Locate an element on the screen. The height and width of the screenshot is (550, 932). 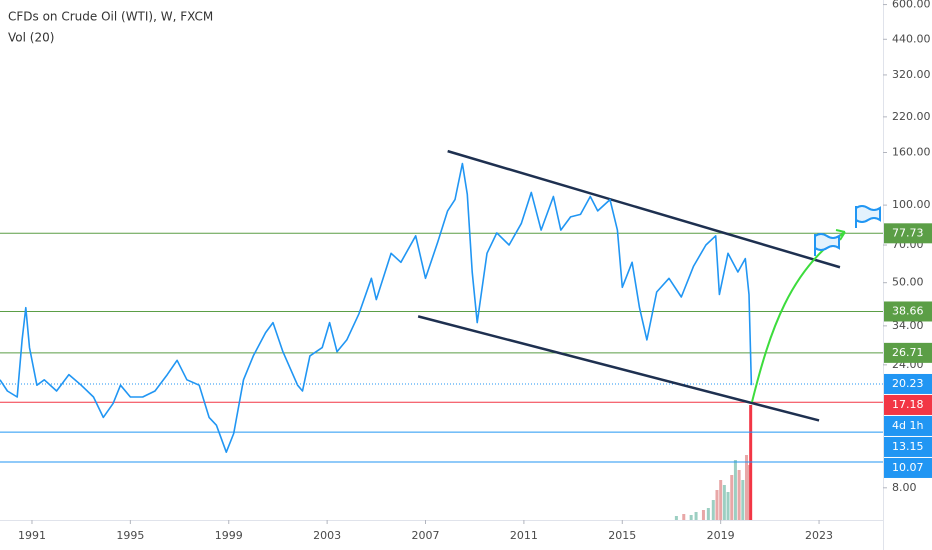
price-label: 13.15 is located at coordinates (908, 446).